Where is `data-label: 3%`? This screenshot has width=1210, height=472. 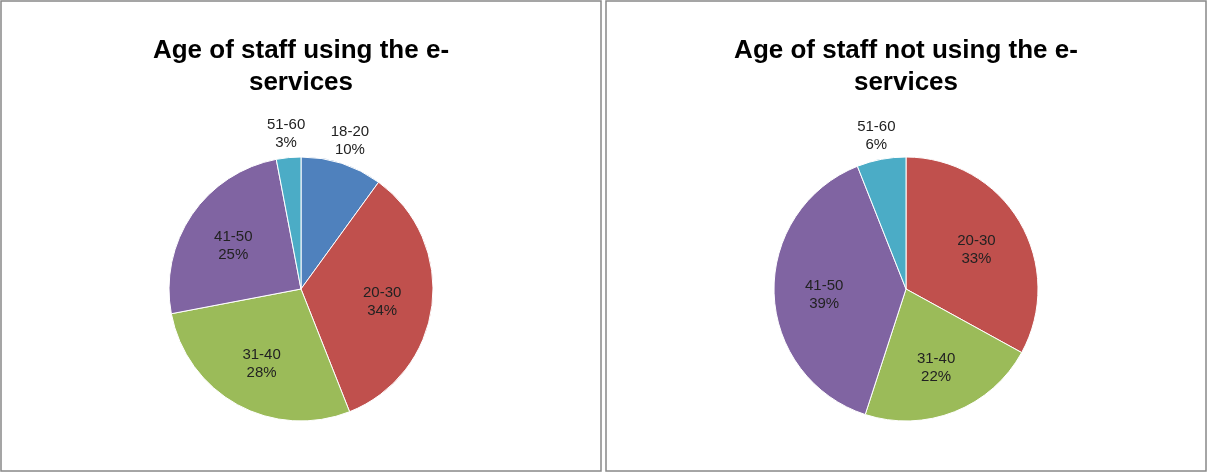
data-label: 3% is located at coordinates (286, 142).